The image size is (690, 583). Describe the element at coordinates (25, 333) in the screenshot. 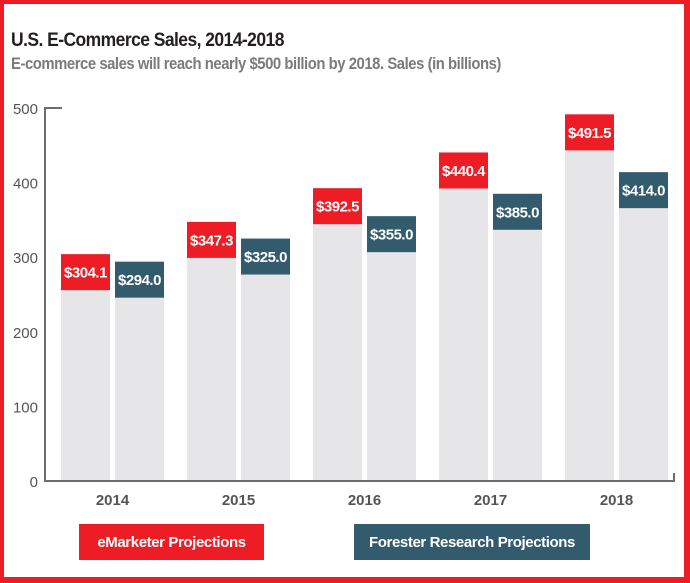

I see `y-tick-label: 200` at that location.